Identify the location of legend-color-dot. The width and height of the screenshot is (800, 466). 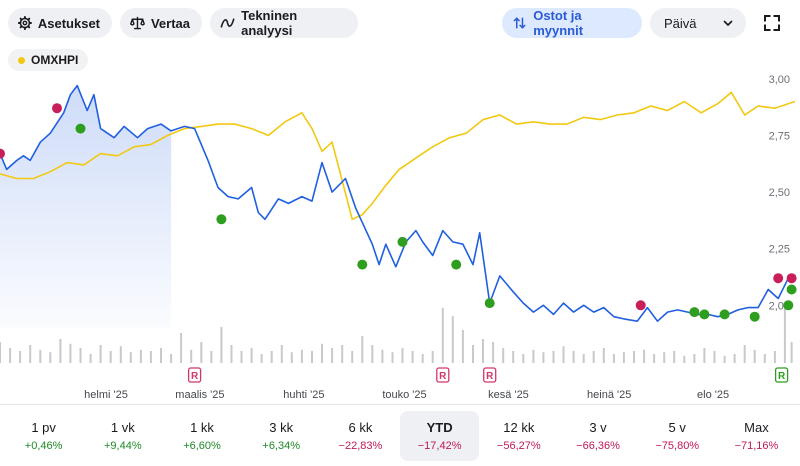
(21, 60).